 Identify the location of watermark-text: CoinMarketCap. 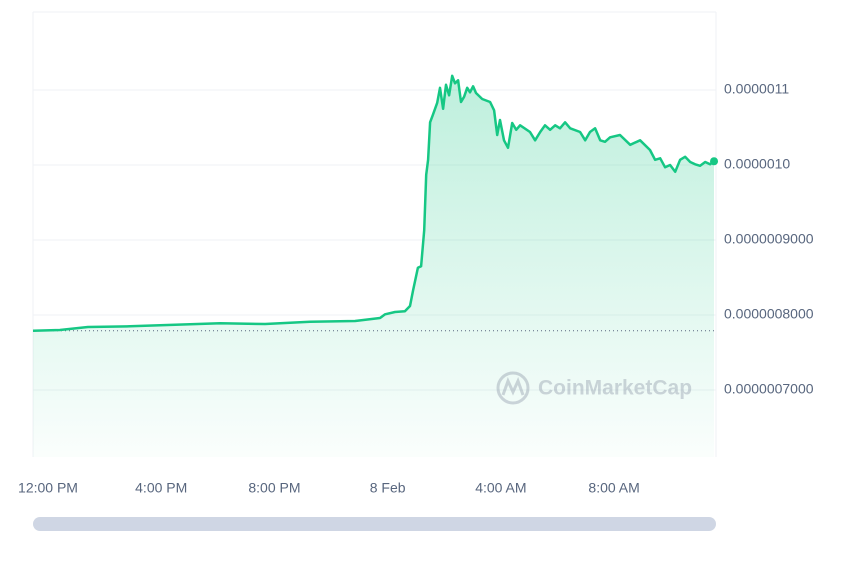
(615, 388).